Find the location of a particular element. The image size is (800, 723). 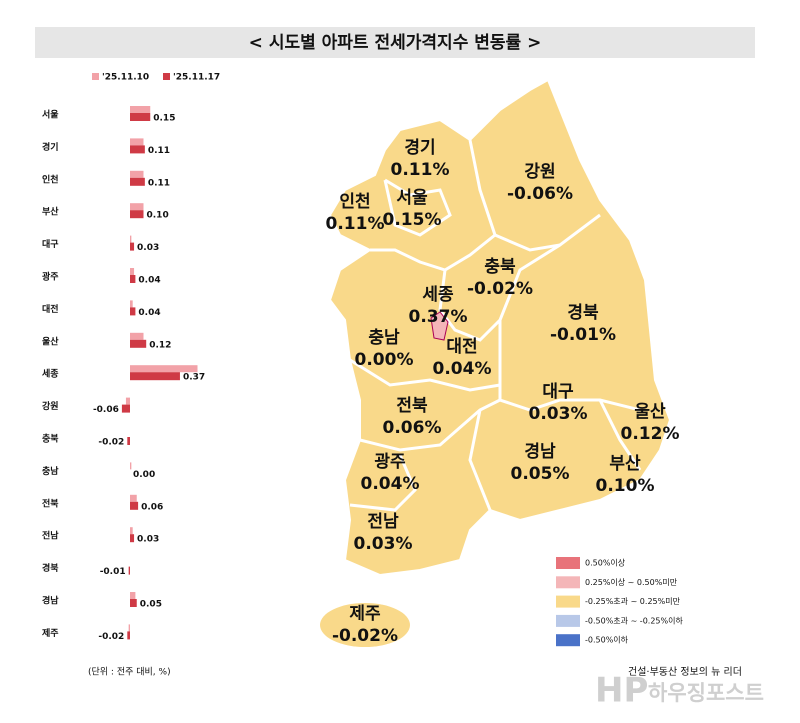

title: < 시도별 아파트 전세가격지수 변동률 > is located at coordinates (395, 43).